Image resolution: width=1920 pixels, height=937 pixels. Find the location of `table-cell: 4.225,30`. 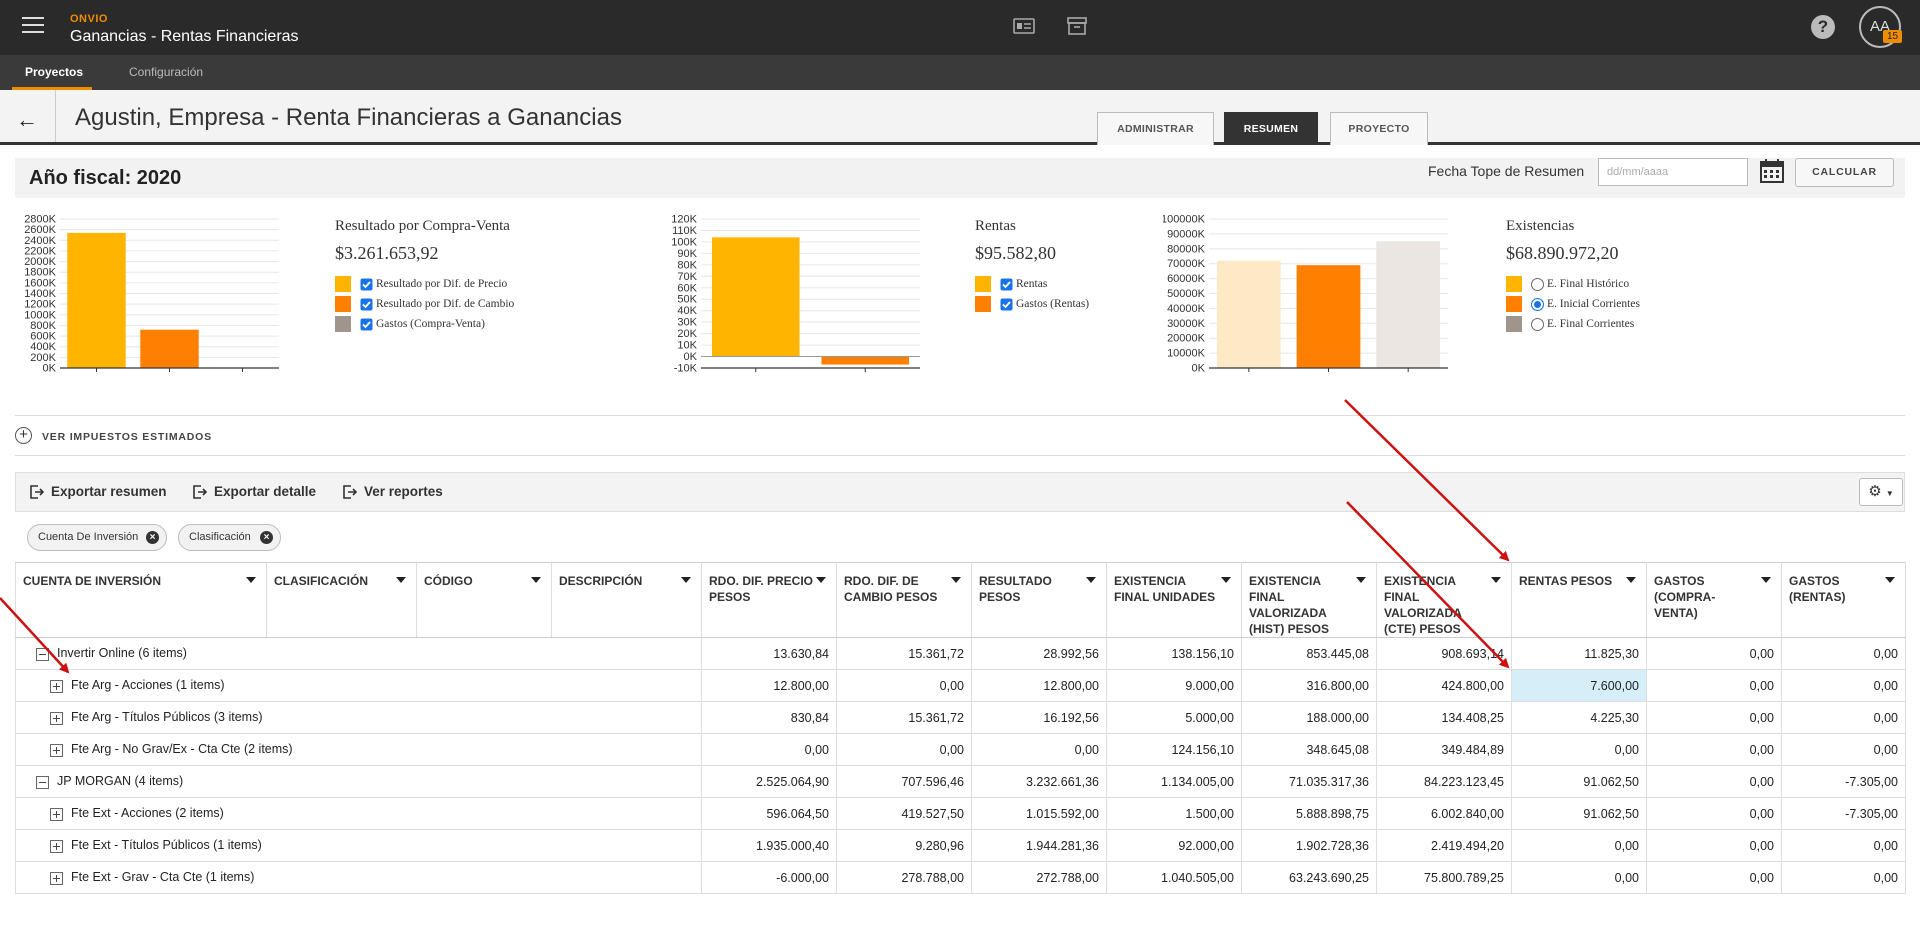

table-cell: 4.225,30 is located at coordinates (1579, 717).